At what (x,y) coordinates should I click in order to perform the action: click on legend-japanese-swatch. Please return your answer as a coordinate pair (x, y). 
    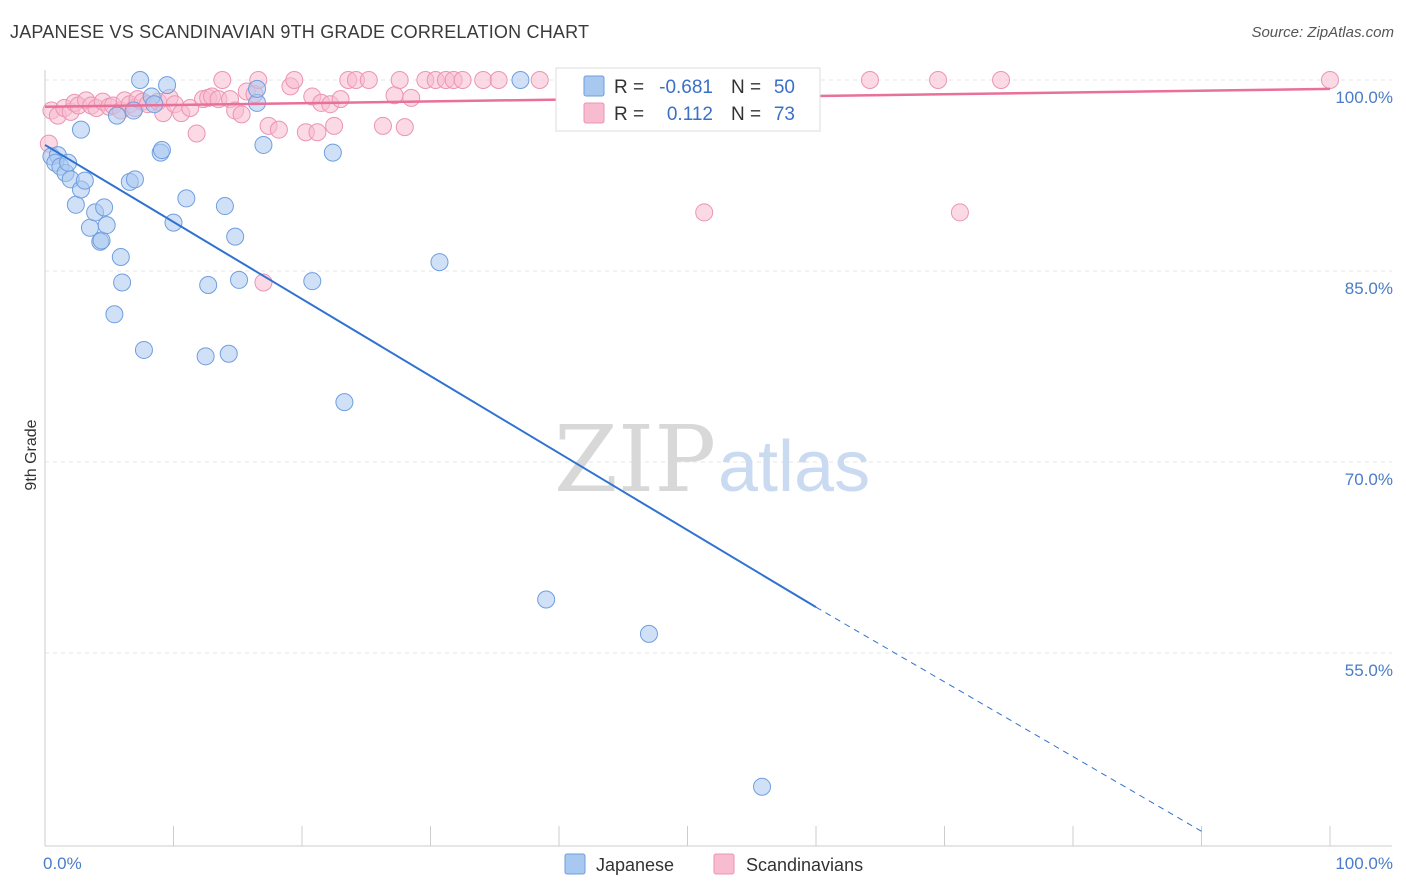
    Looking at the image, I should click on (575, 864).